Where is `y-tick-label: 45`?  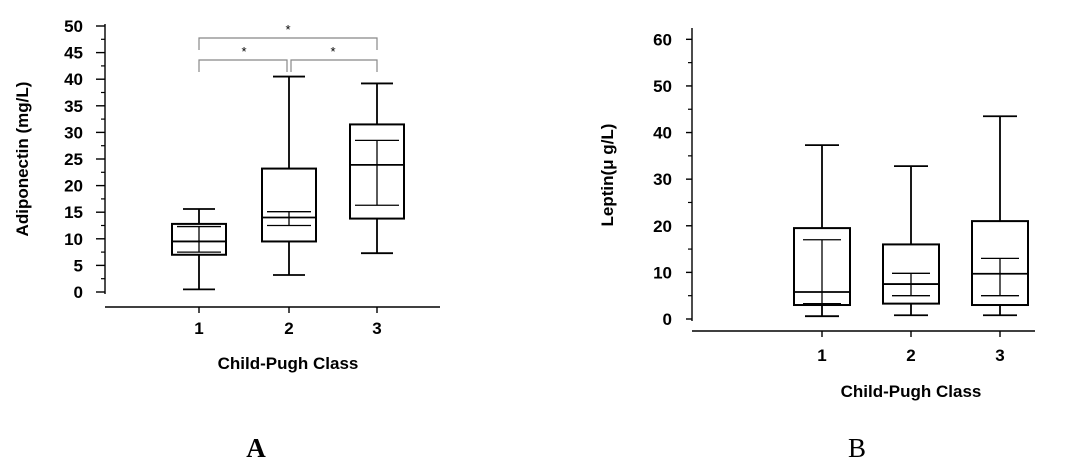 y-tick-label: 45 is located at coordinates (73, 53).